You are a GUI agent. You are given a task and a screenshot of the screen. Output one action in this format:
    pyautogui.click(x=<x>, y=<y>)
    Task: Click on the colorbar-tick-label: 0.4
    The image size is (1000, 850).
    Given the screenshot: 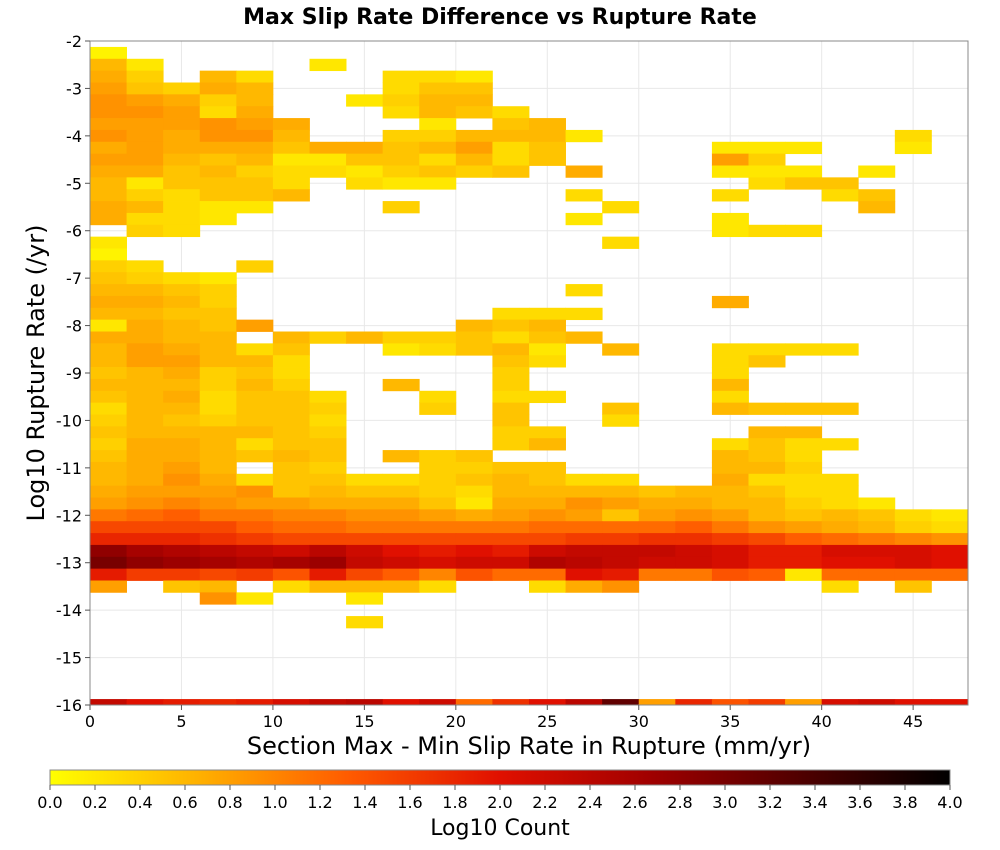 What is the action you would take?
    pyautogui.click(x=139, y=802)
    